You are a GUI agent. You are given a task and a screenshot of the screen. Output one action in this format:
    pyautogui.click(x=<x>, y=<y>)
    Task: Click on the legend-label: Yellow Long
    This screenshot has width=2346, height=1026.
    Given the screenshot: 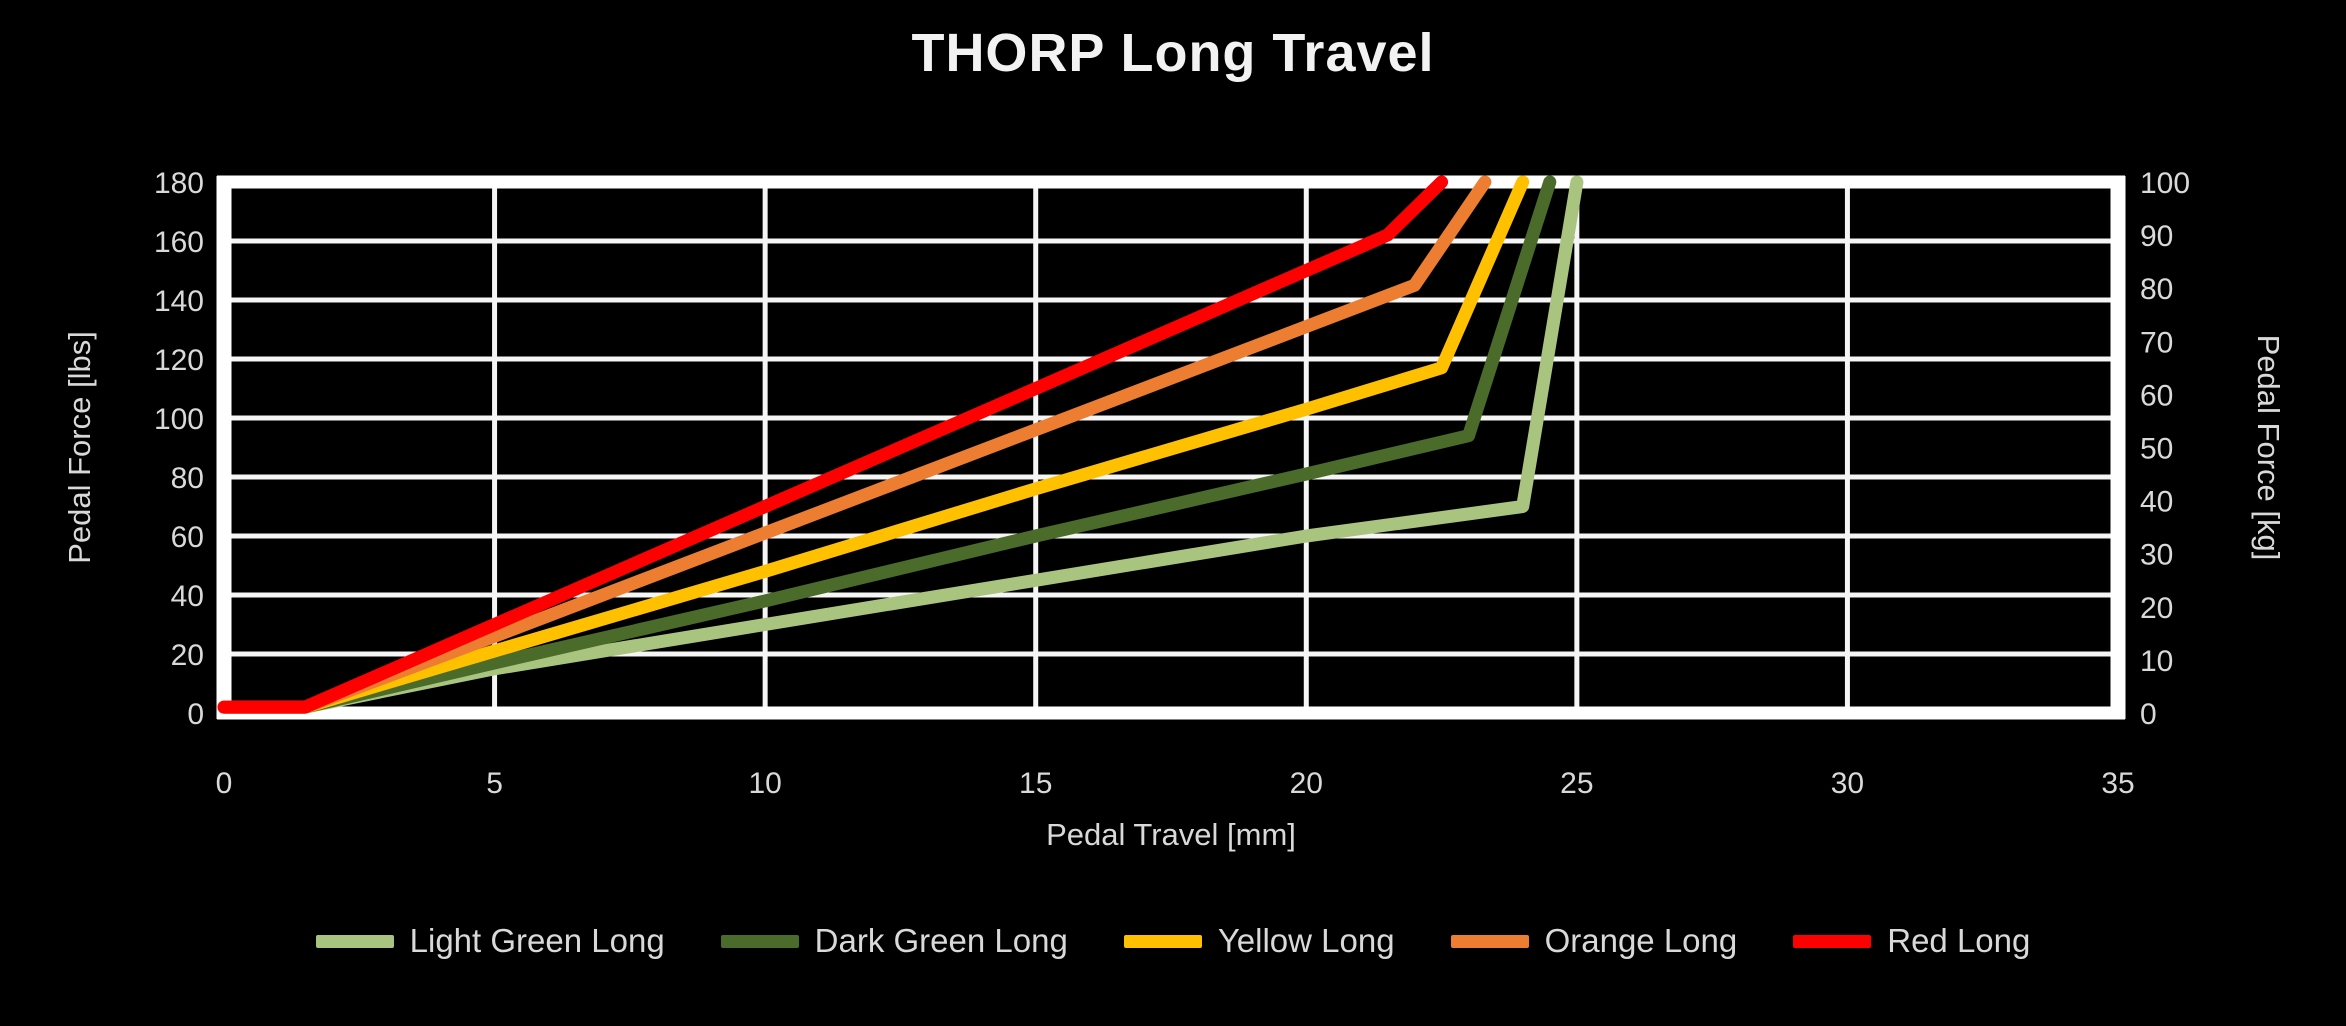 What is the action you would take?
    pyautogui.click(x=1306, y=940)
    